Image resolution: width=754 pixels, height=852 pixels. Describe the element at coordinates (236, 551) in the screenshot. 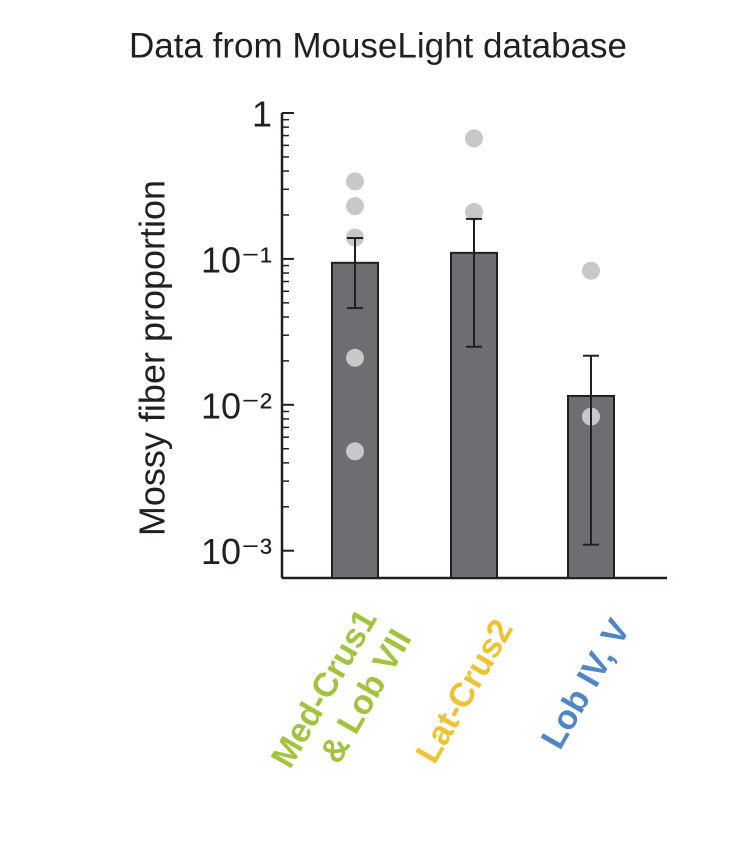

I see `y-tick-label: 10⁻³` at that location.